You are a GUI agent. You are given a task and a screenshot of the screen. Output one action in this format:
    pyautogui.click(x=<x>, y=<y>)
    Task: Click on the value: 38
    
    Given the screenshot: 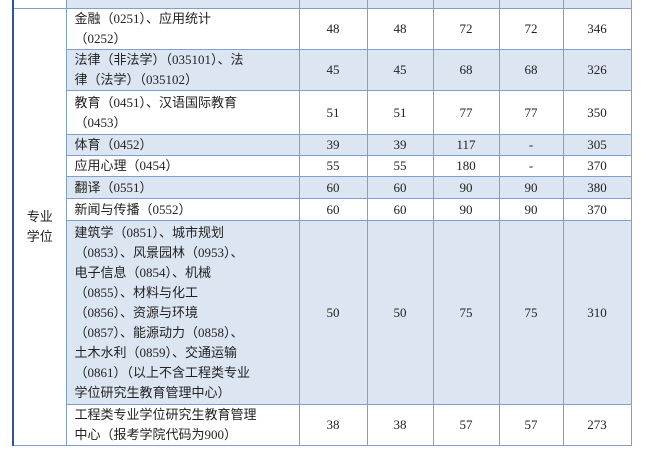 What is the action you would take?
    pyautogui.click(x=400, y=424)
    